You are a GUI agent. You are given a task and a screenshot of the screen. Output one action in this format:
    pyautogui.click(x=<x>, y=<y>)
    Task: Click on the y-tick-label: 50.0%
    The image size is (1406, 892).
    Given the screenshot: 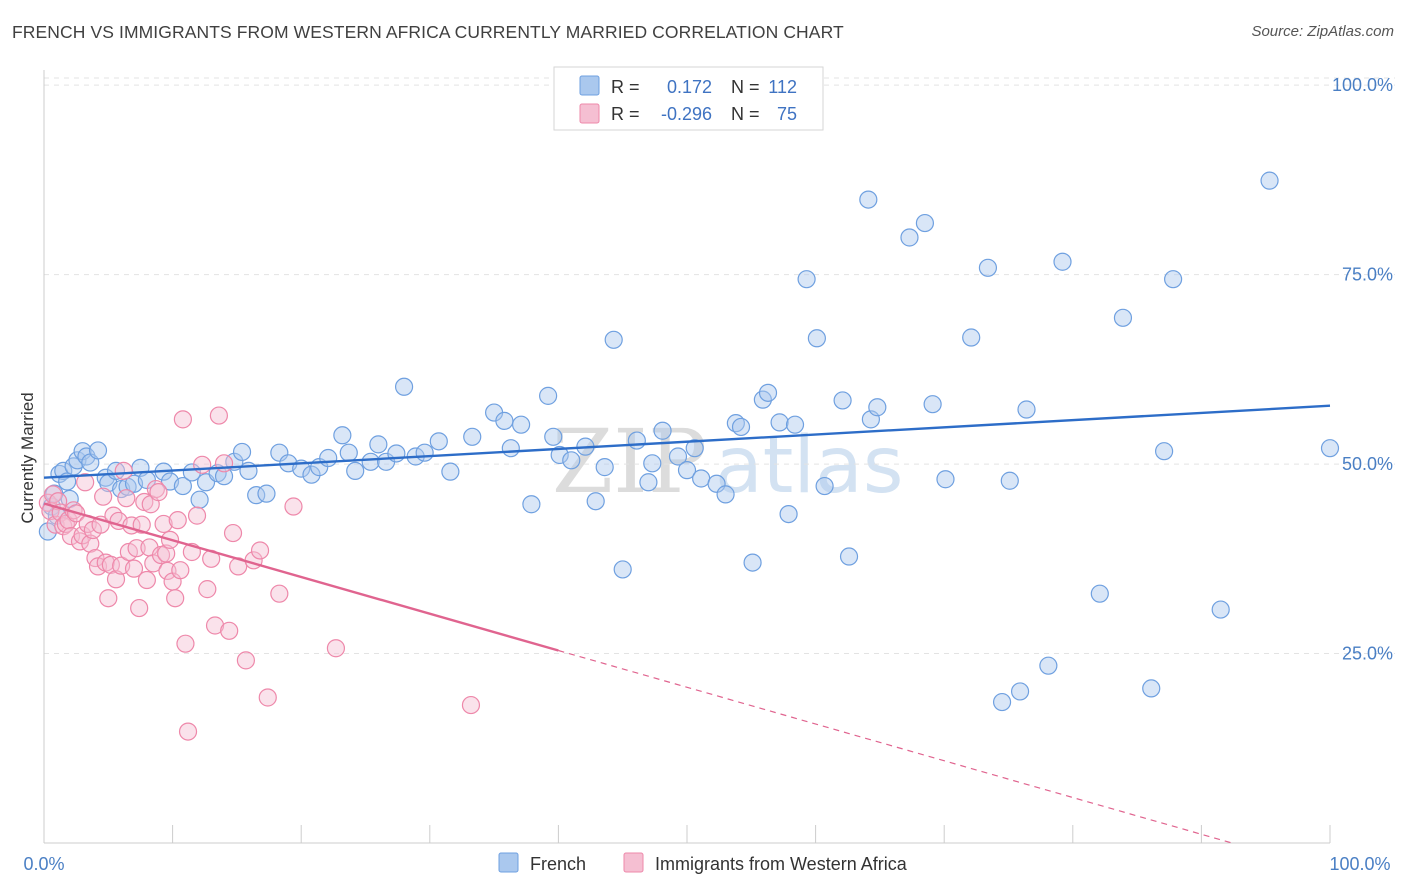 What is the action you would take?
    pyautogui.click(x=1367, y=464)
    